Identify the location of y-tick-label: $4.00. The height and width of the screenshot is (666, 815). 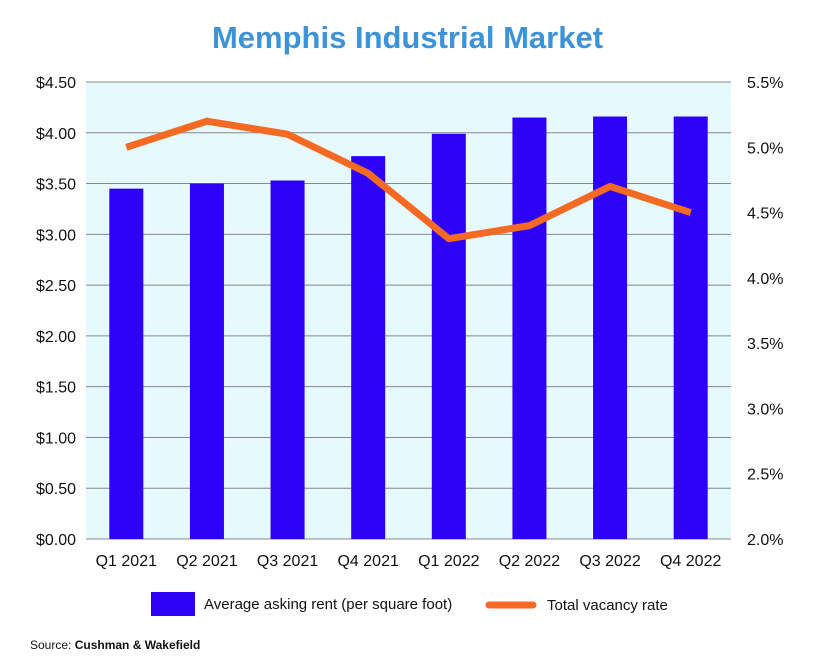
(56, 134).